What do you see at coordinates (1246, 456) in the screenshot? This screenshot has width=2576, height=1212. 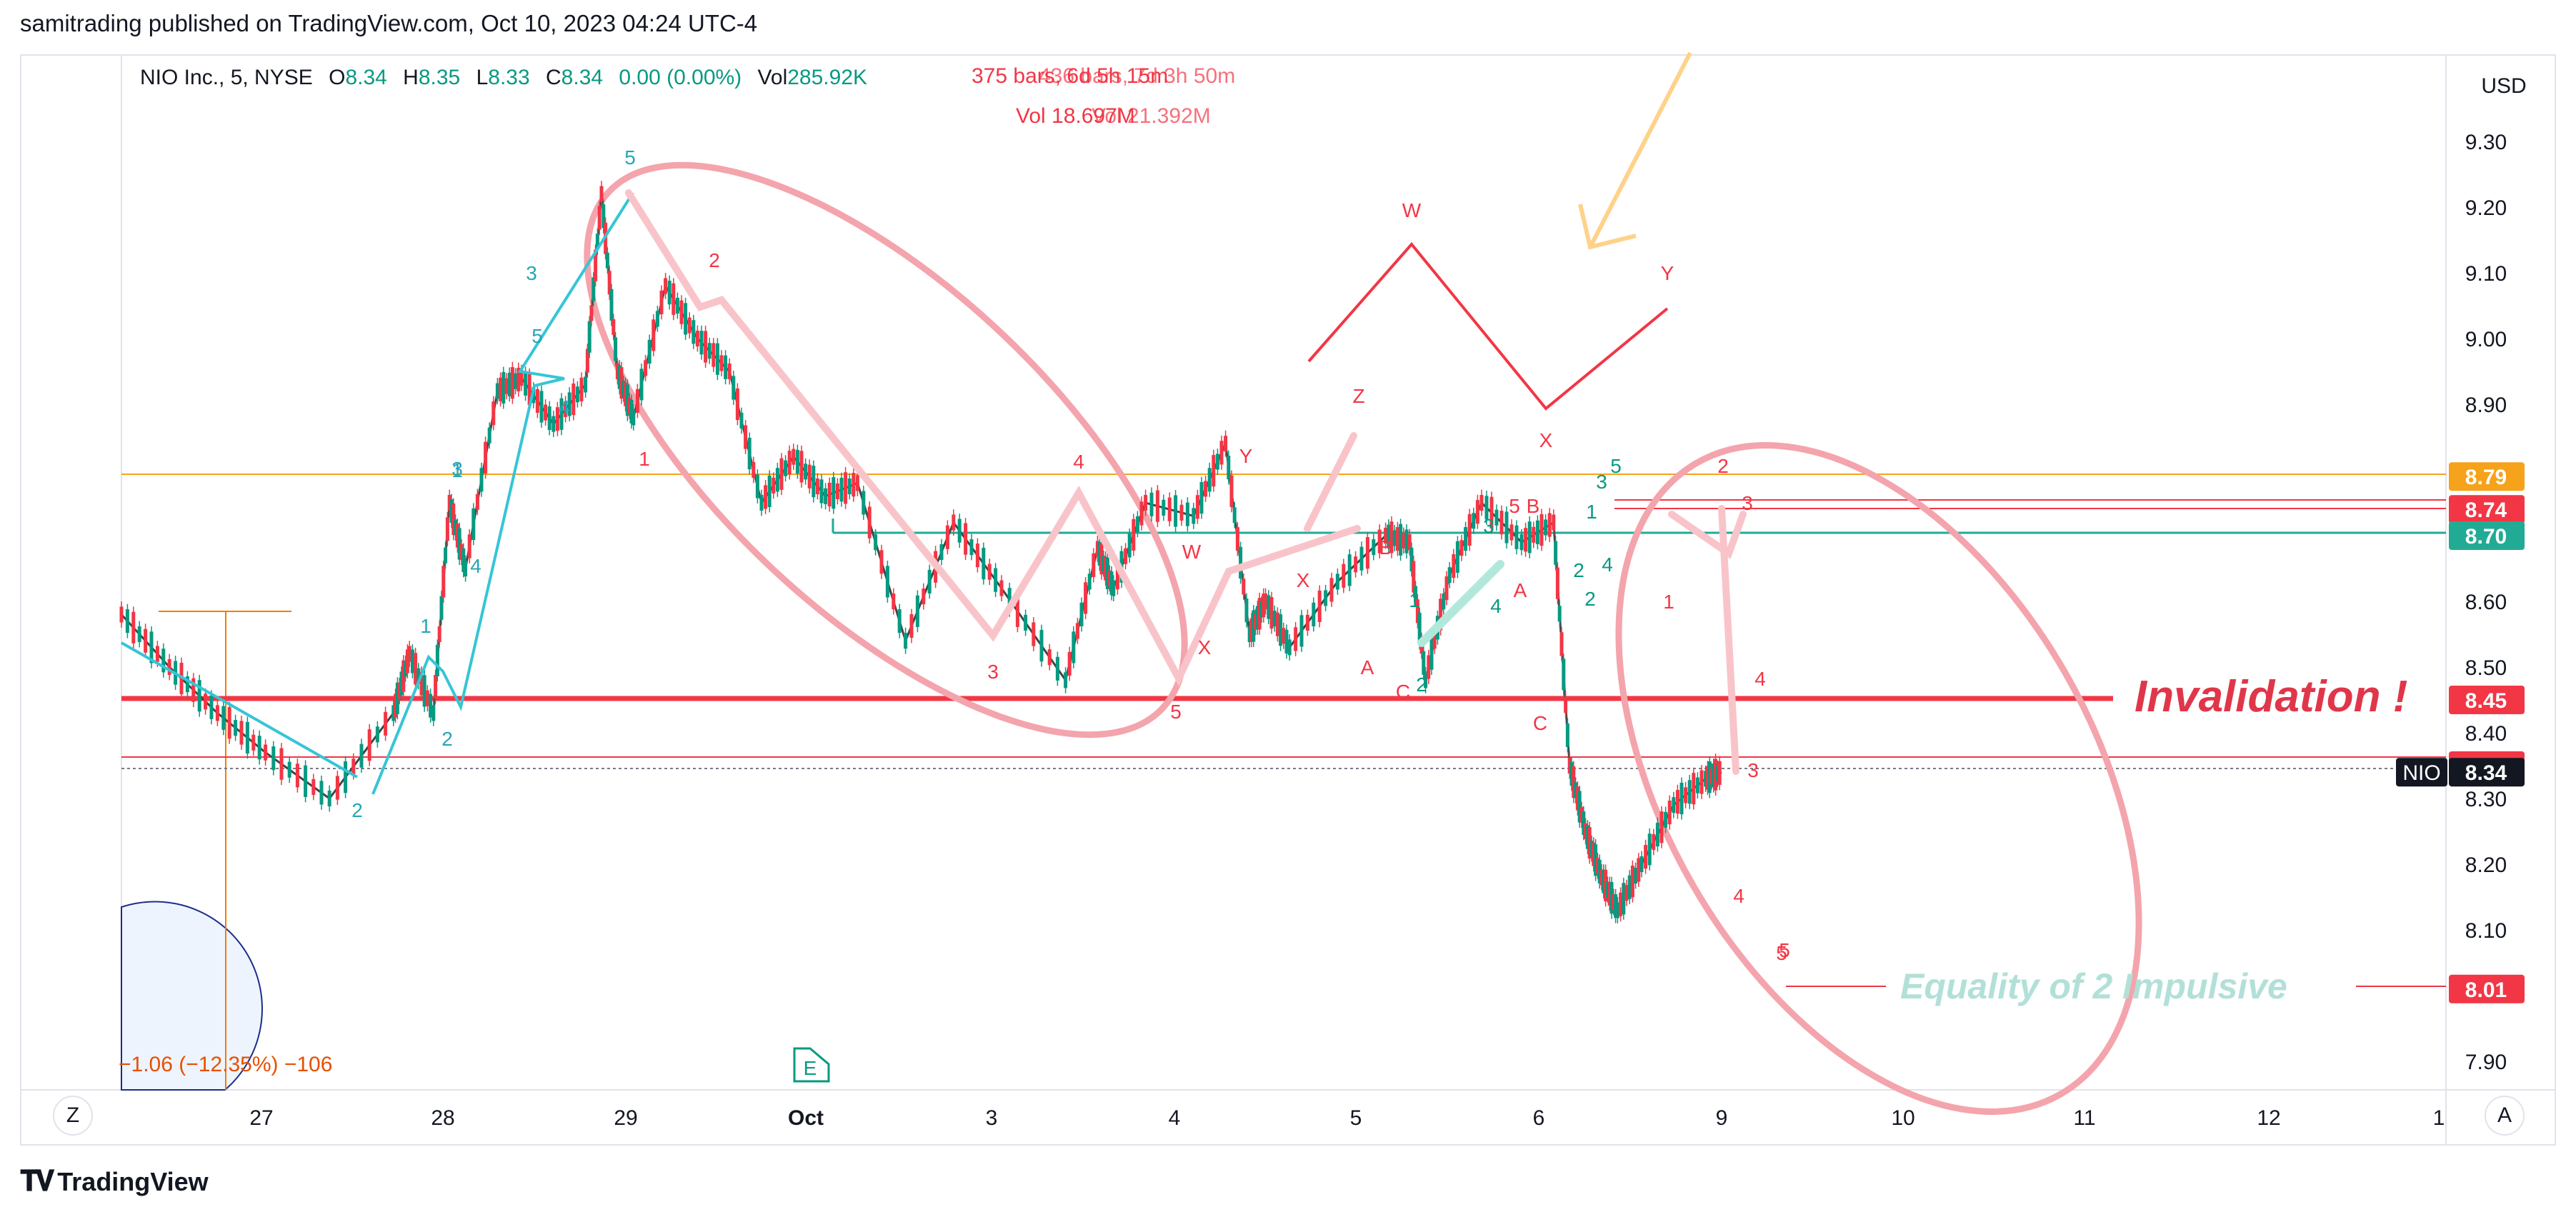 I see `wave-label: Y` at bounding box center [1246, 456].